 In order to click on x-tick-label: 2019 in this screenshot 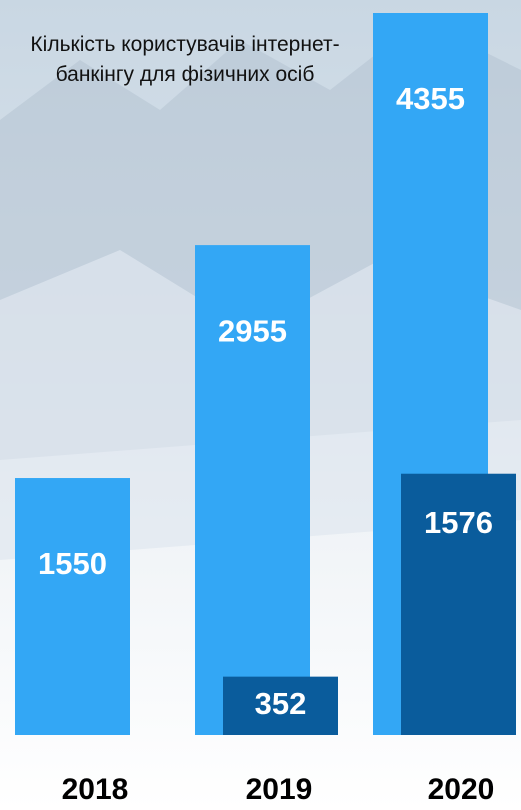, I will do `click(279, 789)`.